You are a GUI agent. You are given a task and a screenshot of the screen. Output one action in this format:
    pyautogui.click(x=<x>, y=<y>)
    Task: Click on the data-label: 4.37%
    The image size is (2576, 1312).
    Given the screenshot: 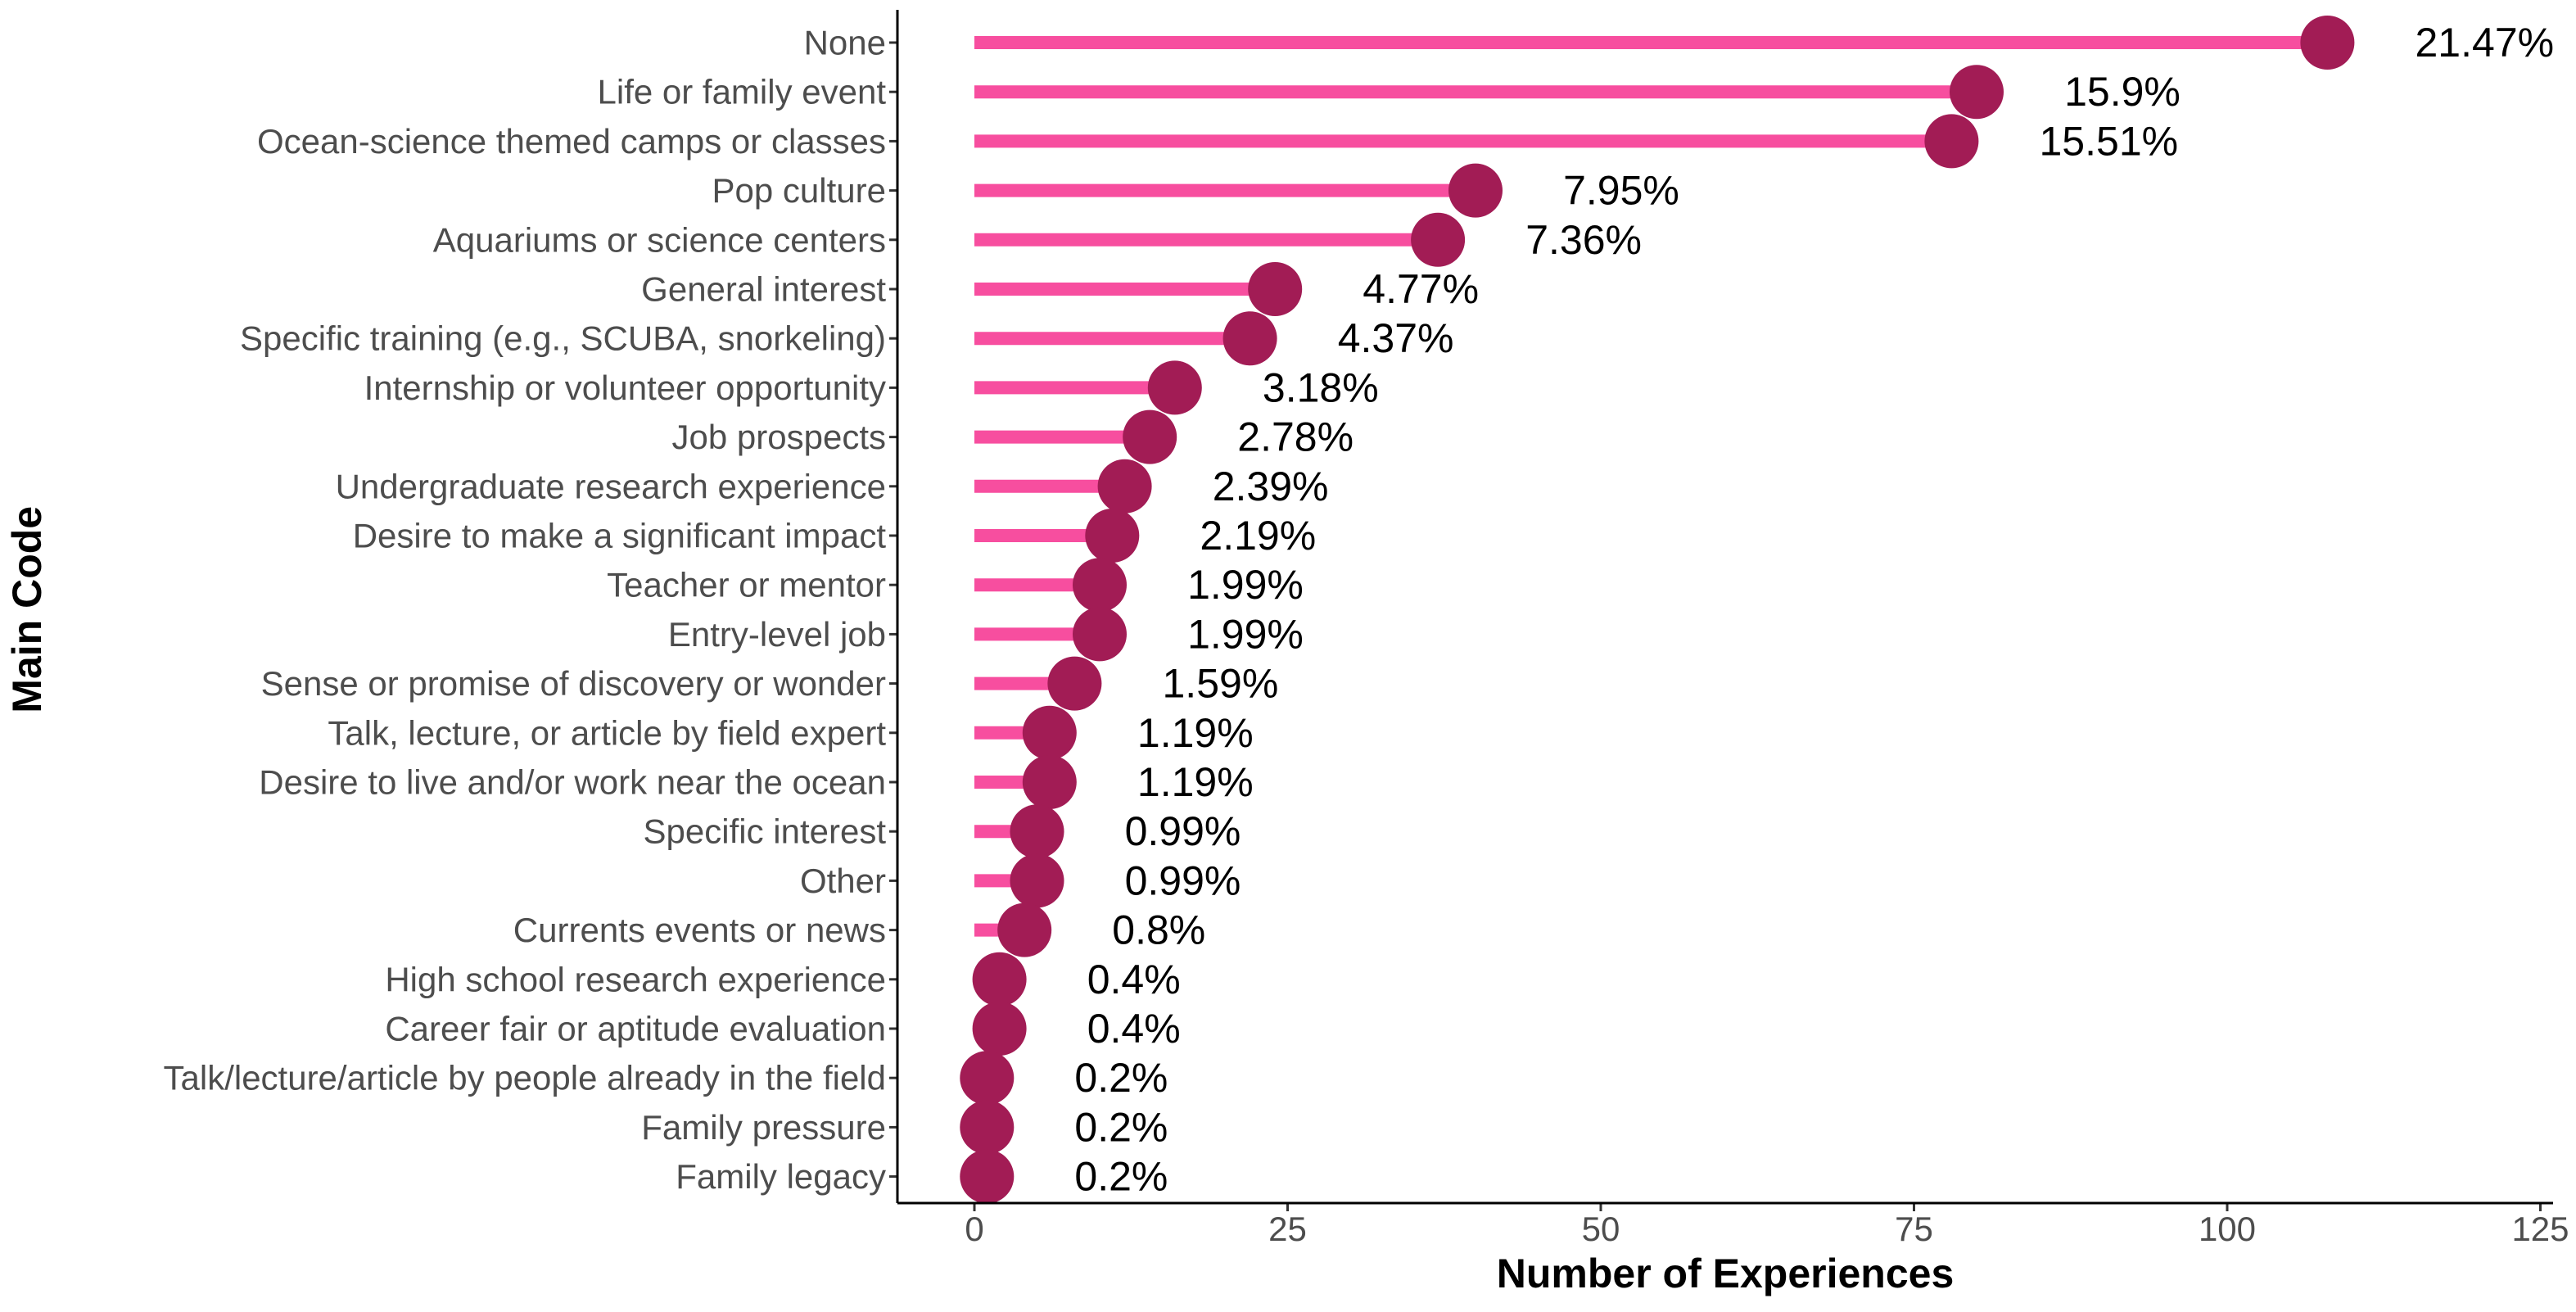 What is the action you would take?
    pyautogui.click(x=1396, y=338)
    